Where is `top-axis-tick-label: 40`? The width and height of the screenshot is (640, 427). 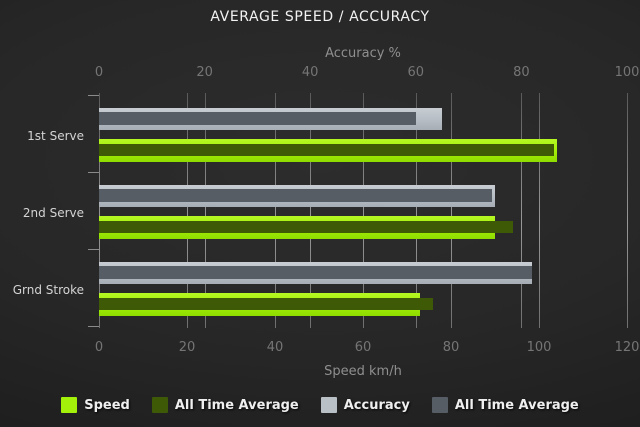 top-axis-tick-label: 40 is located at coordinates (310, 72).